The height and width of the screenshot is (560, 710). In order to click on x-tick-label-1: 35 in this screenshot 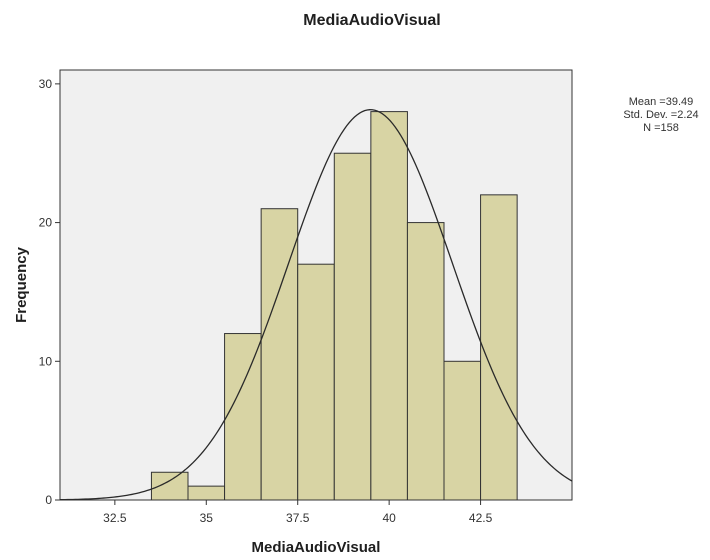, I will do `click(207, 518)`.